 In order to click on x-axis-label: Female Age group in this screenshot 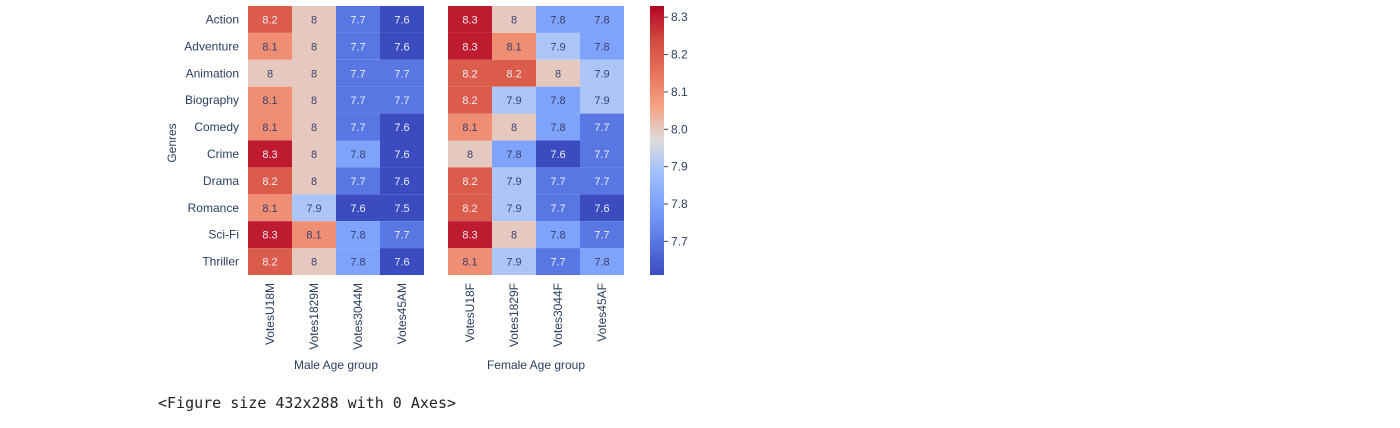, I will do `click(536, 365)`.